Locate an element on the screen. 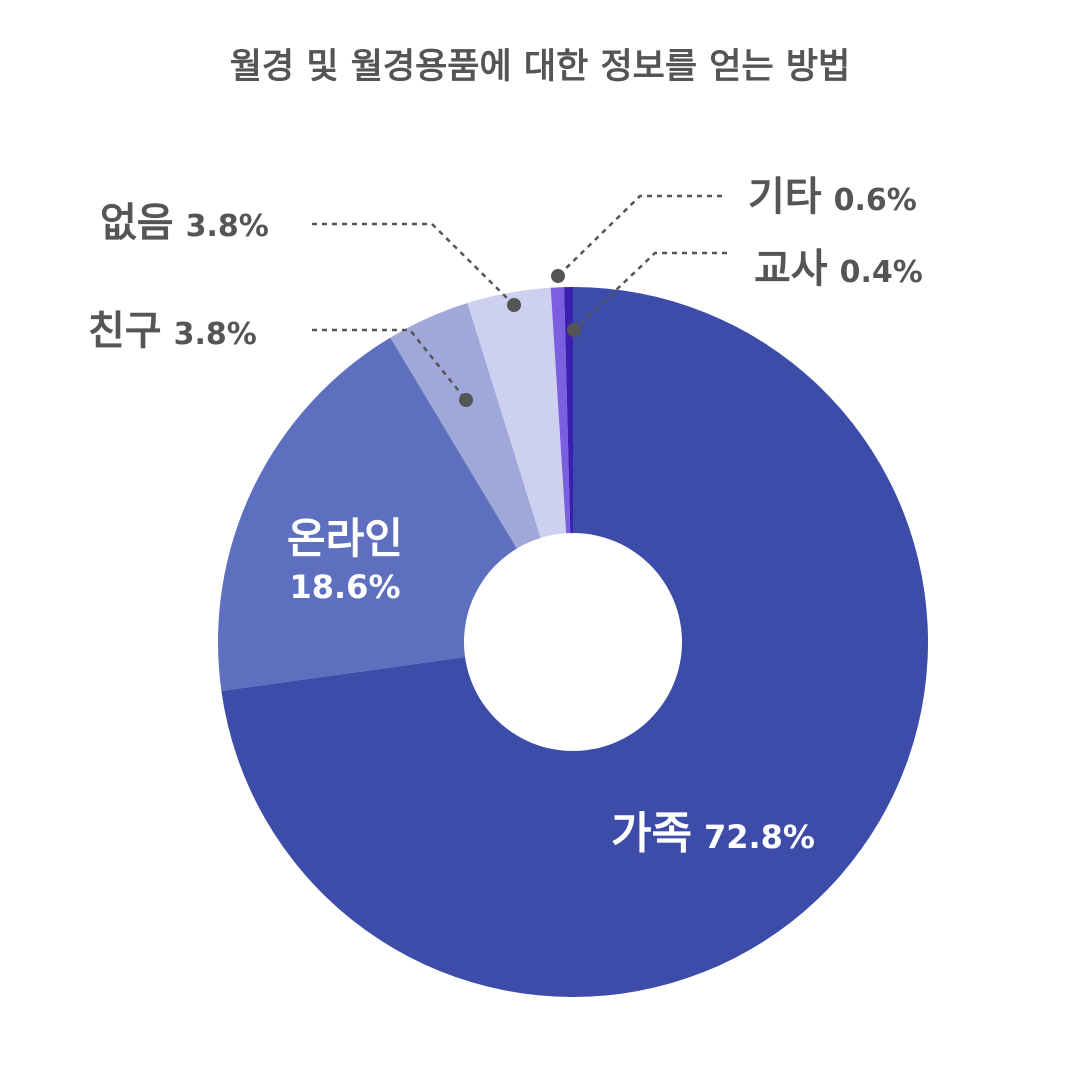  slice-name-6: 교사 is located at coordinates (791, 269).